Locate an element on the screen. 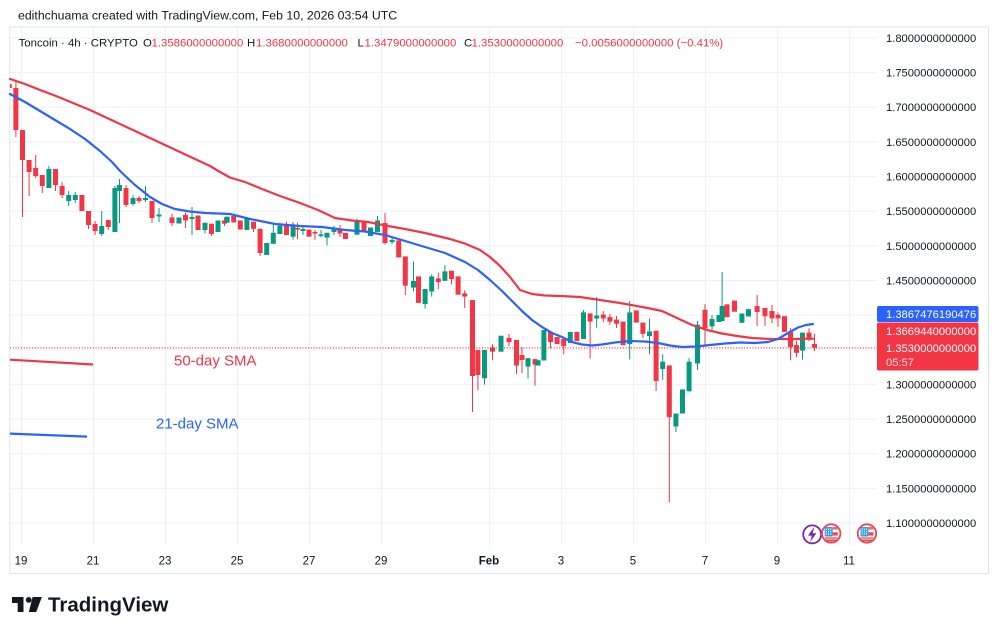 Image resolution: width=998 pixels, height=635 pixels. svg-text: 1.6000000000000 is located at coordinates (931, 178).